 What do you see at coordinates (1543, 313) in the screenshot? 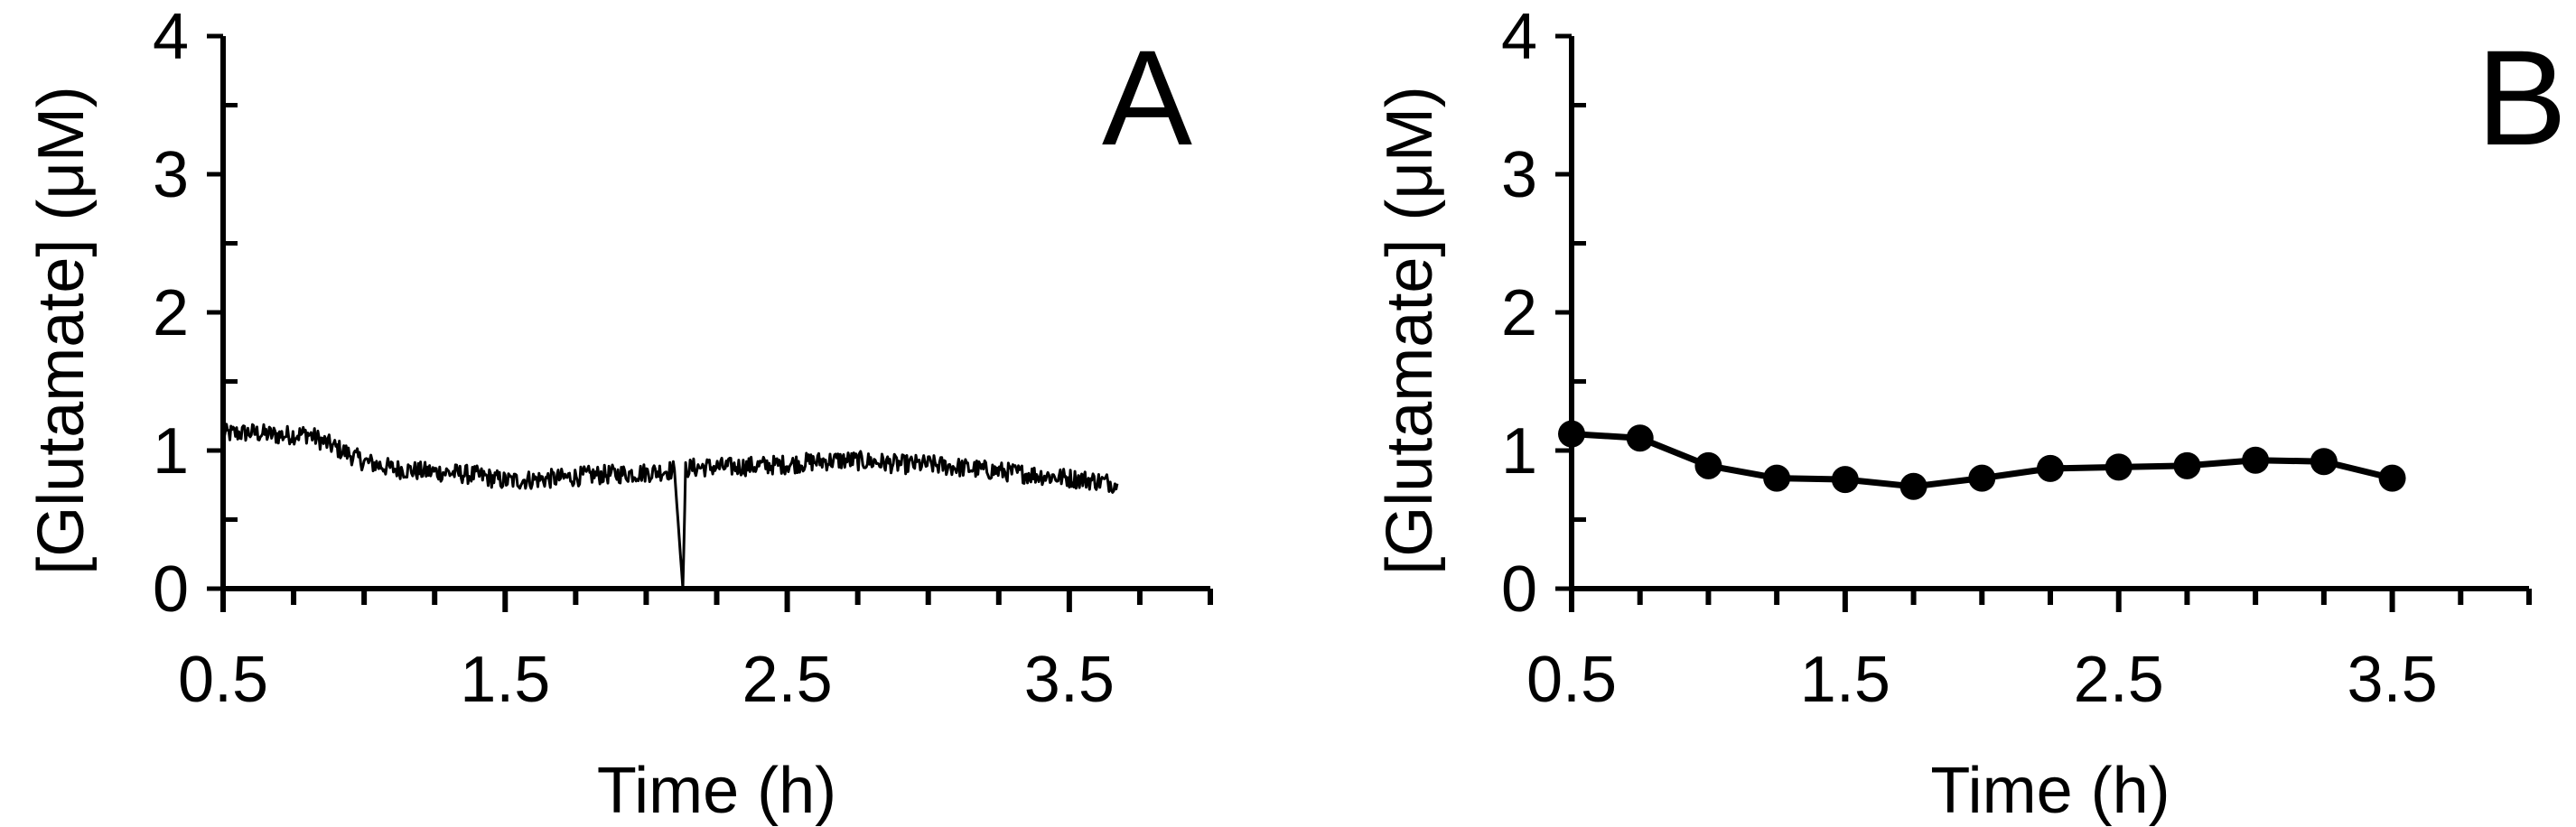
I see `y-ticks-b: 0 1 2 3 4` at bounding box center [1543, 313].